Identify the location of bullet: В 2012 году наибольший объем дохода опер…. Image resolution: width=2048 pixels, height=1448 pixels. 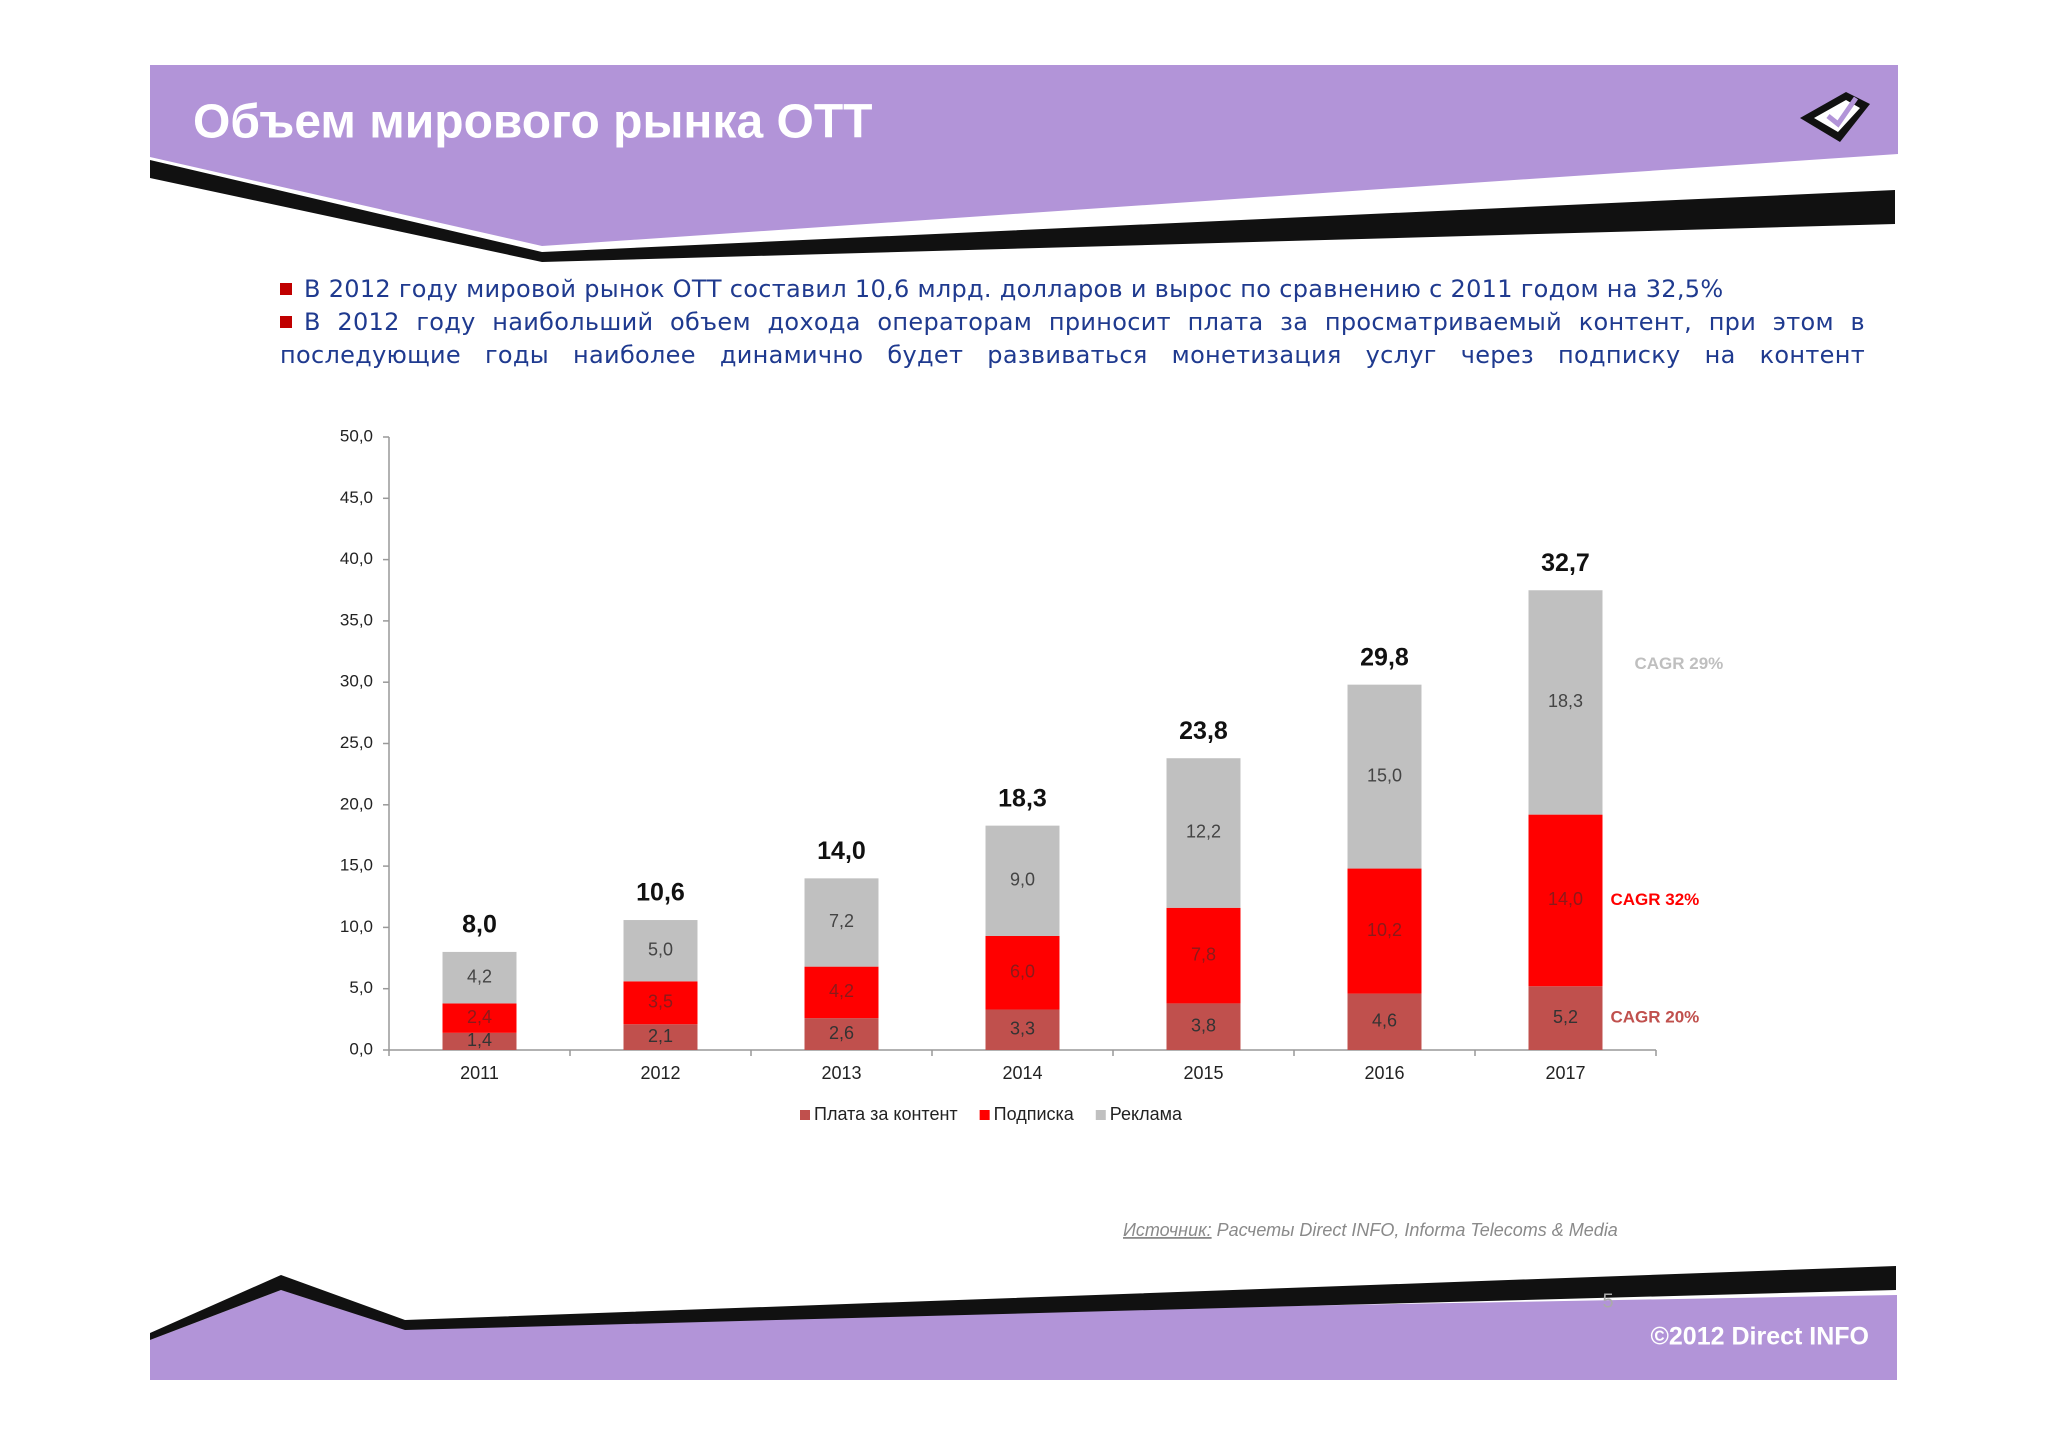
(1072, 339).